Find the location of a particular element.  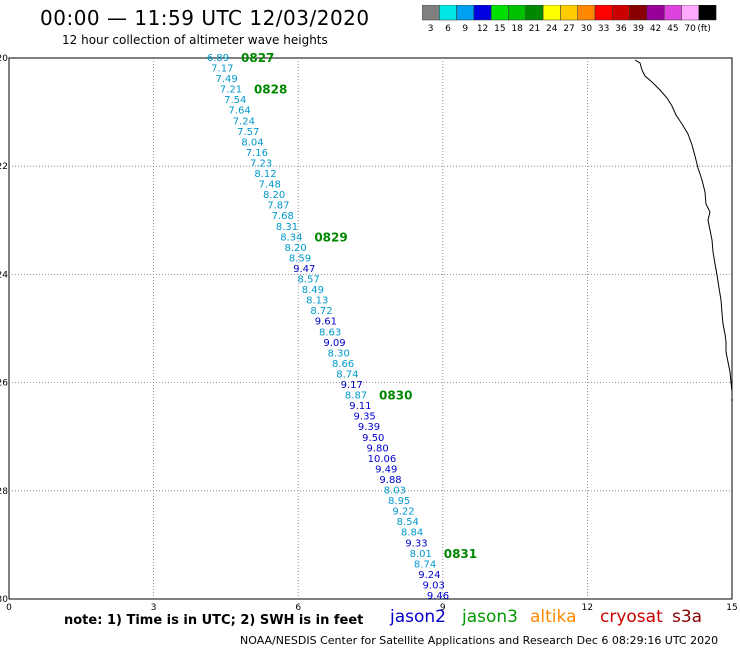

pass-time-label: 0829 is located at coordinates (330, 237).